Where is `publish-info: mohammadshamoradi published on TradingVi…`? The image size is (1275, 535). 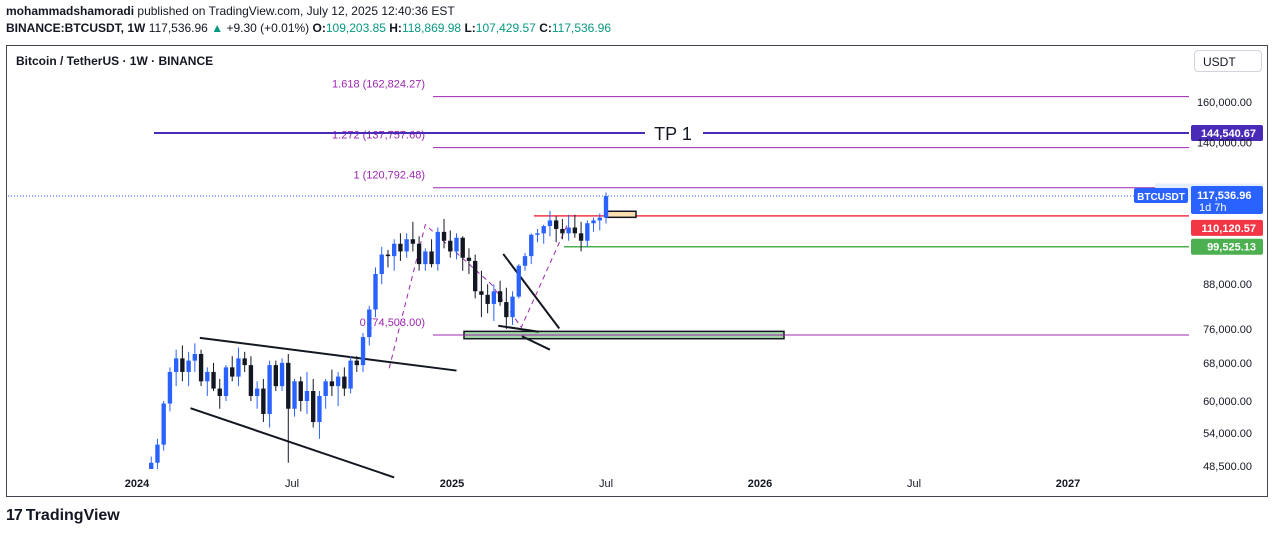 publish-info: mohammadshamoradi published on TradingVi… is located at coordinates (230, 11).